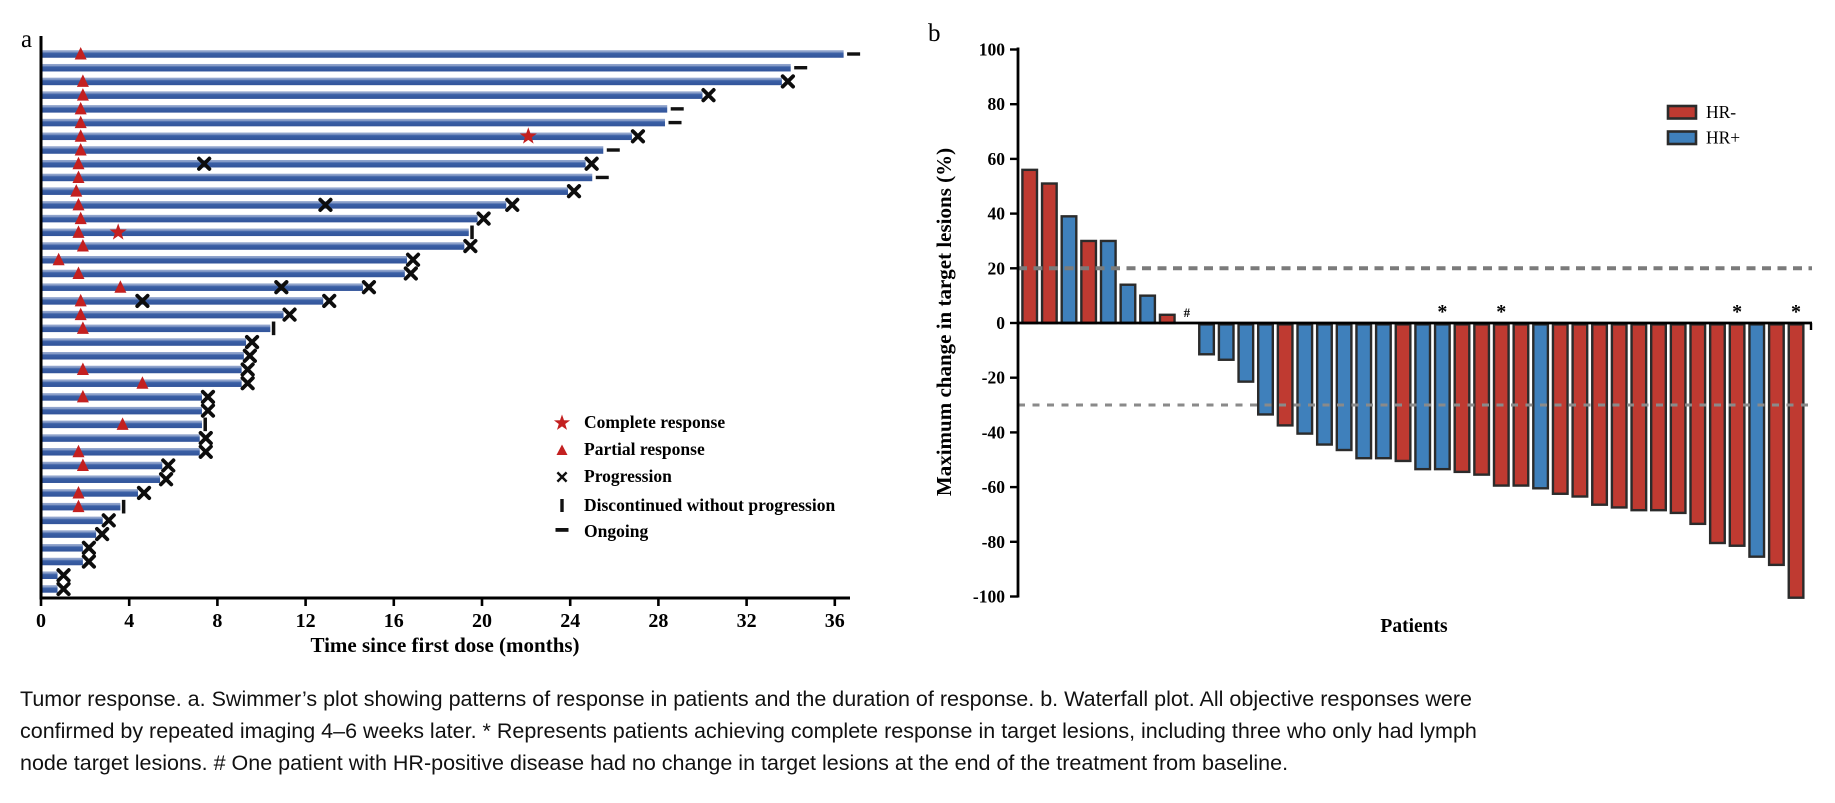  I want to click on legend-label: Partial response, so click(644, 449).